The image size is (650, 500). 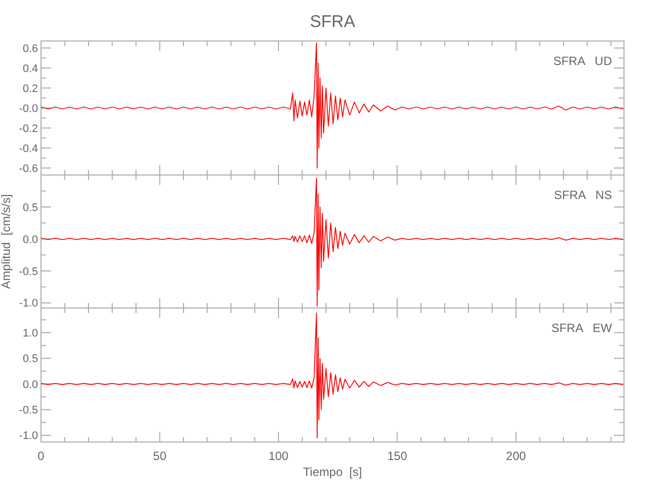 I want to click on x-tick-label: 100, so click(x=278, y=456).